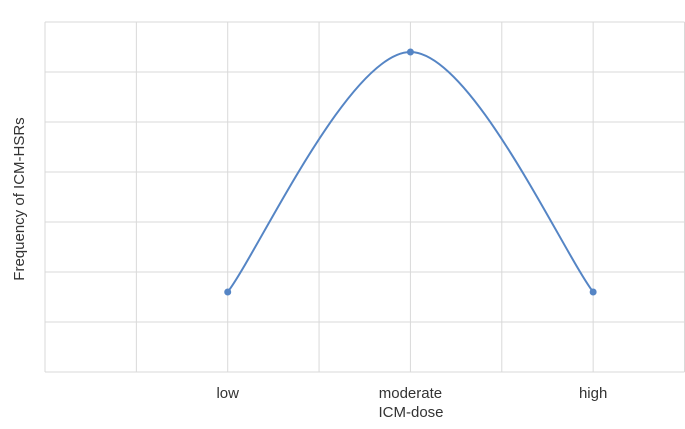 Image resolution: width=685 pixels, height=429 pixels. I want to click on x-tick-label: moderate, so click(410, 393).